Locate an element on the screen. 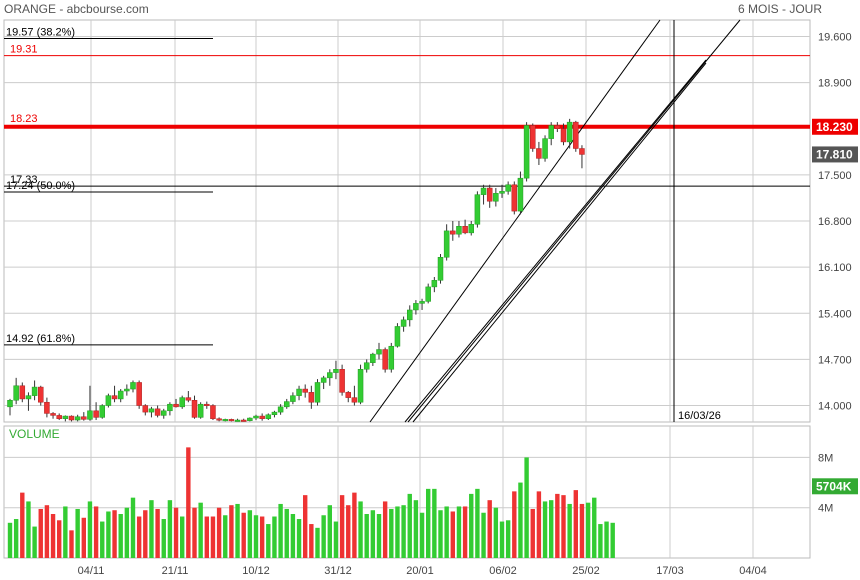 The image size is (860, 580). volume-bars is located at coordinates (311, 502).